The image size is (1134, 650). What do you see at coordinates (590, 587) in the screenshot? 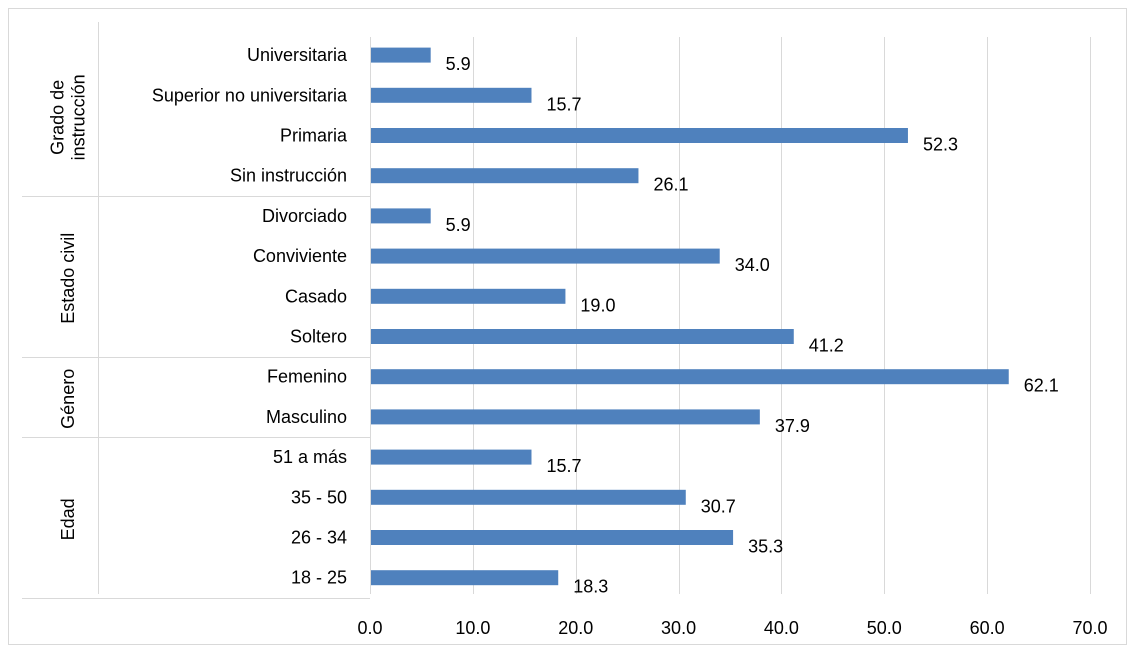
I see `data-label: 18.3` at bounding box center [590, 587].